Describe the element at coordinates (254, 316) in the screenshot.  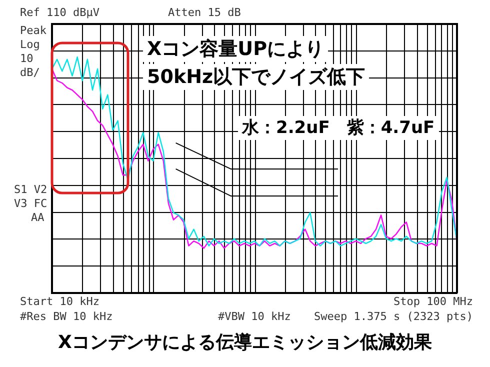
I see `text: #VBW 10 kHz` at that location.